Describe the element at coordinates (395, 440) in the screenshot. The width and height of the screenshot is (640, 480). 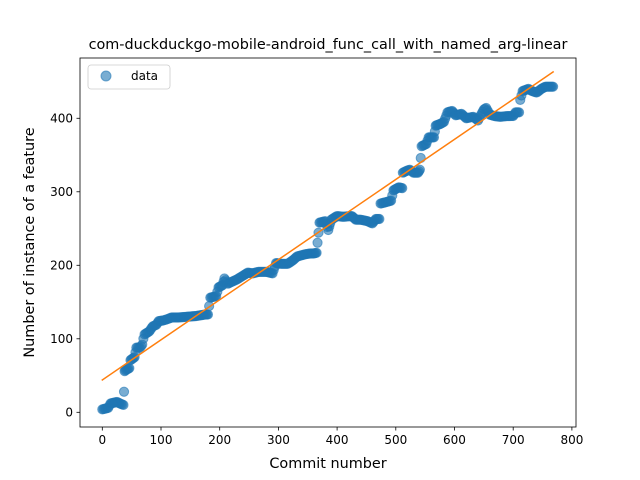
I see `x-tick-label: 500` at that location.